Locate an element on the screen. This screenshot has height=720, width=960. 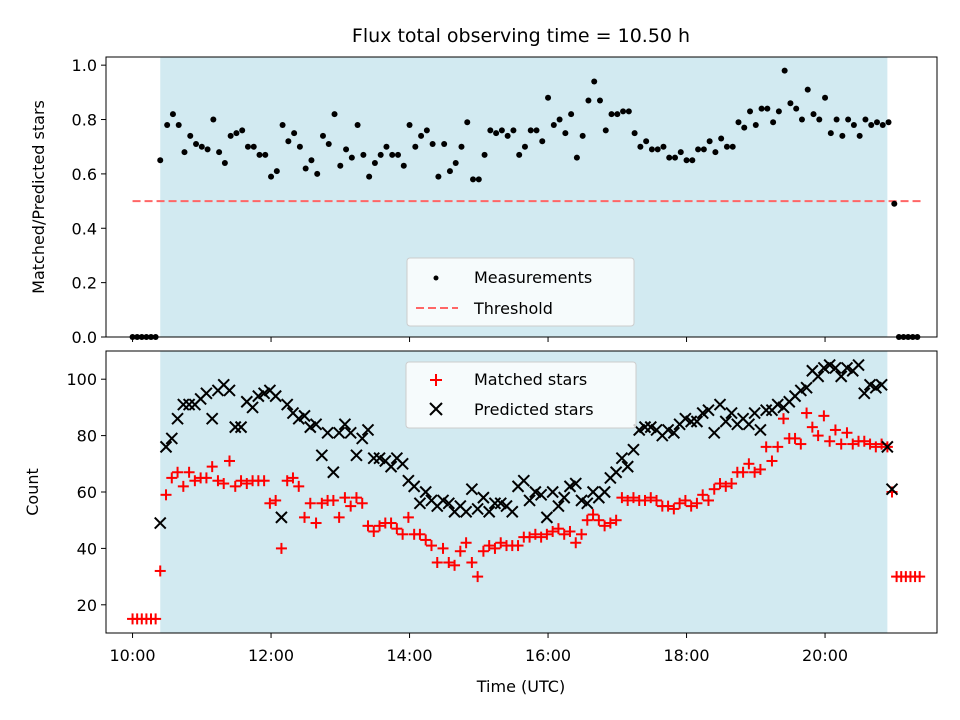
legend-predicted-marker is located at coordinates (436, 409).